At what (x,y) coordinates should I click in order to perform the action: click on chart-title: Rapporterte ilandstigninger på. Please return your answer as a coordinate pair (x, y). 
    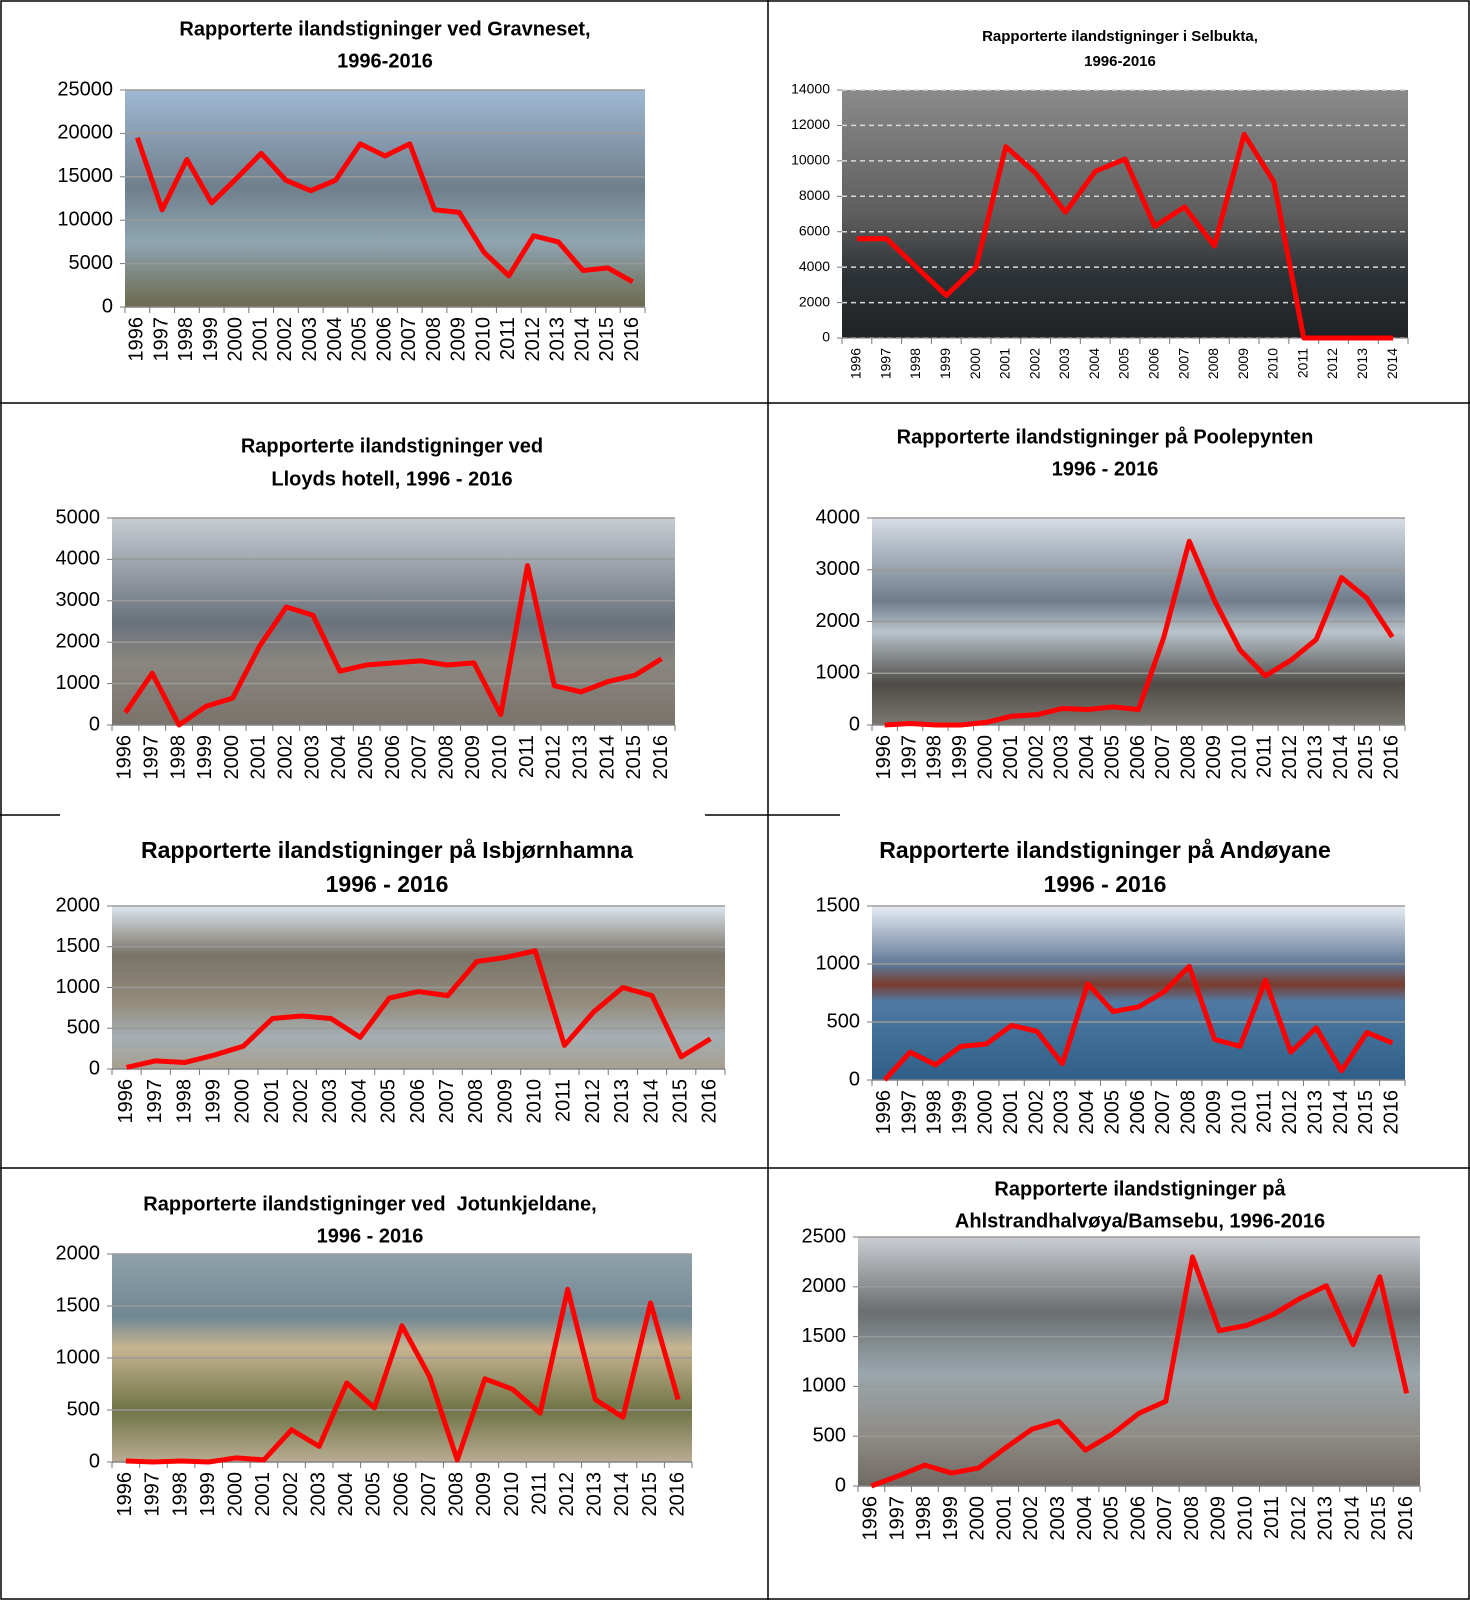
    Looking at the image, I should click on (1140, 1188).